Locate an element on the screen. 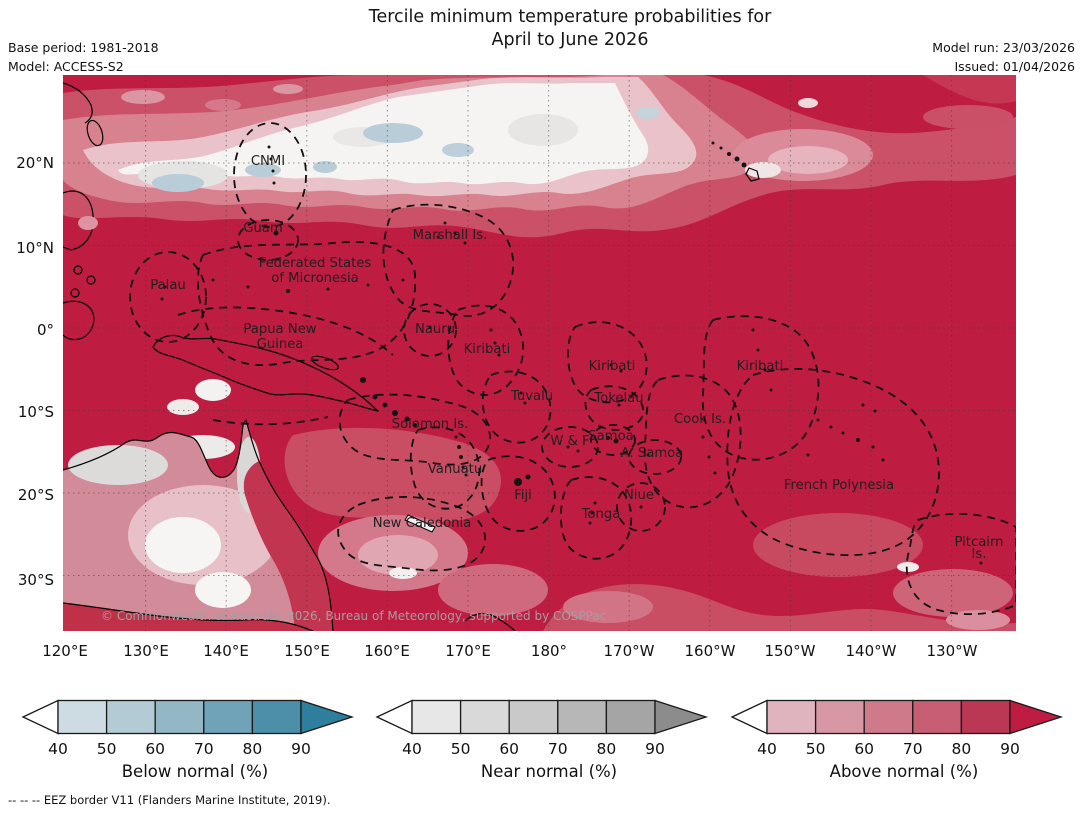  y-tick-20s: 20°S is located at coordinates (35, 495).